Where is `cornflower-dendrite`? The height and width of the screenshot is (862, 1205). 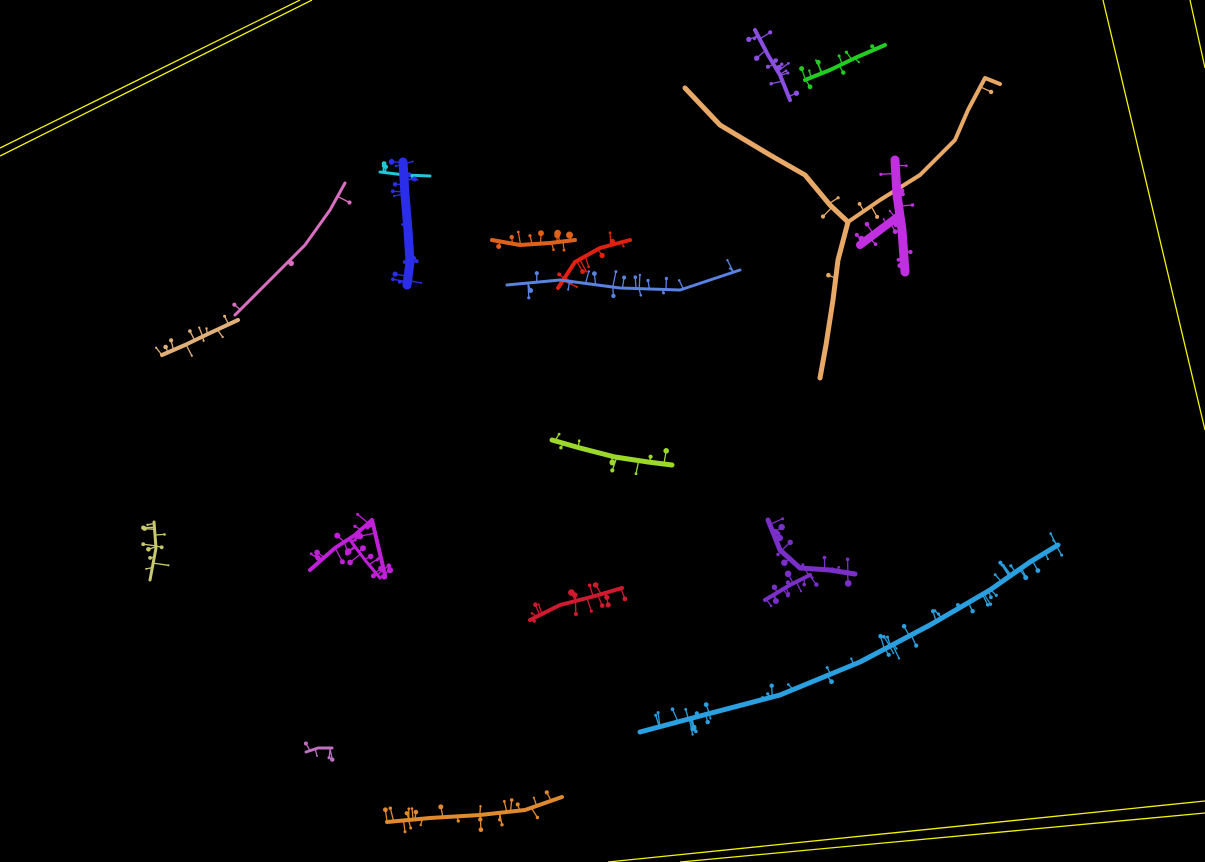
cornflower-dendrite is located at coordinates (623, 279).